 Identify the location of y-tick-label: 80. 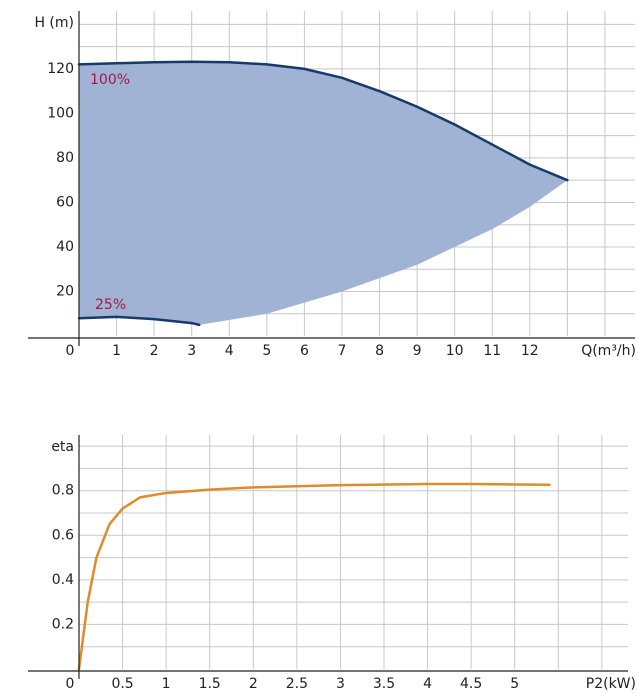
(65, 158).